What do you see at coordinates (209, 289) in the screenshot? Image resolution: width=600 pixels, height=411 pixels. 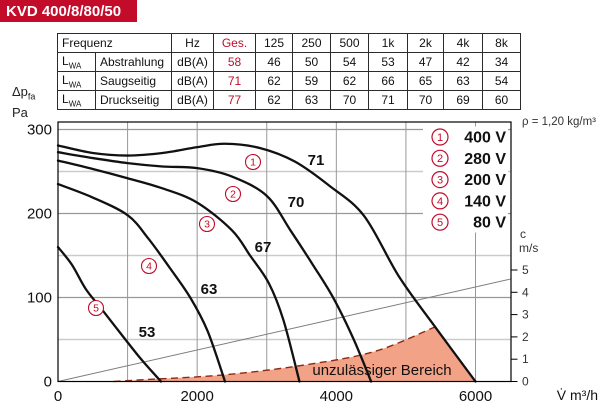 I see `curve-sound-power-label: 63` at bounding box center [209, 289].